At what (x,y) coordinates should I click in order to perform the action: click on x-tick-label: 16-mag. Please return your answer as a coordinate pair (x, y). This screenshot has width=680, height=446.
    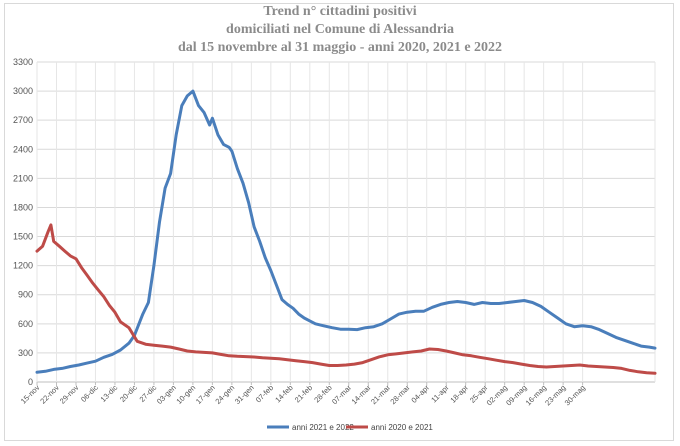
    Looking at the image, I should click on (536, 395).